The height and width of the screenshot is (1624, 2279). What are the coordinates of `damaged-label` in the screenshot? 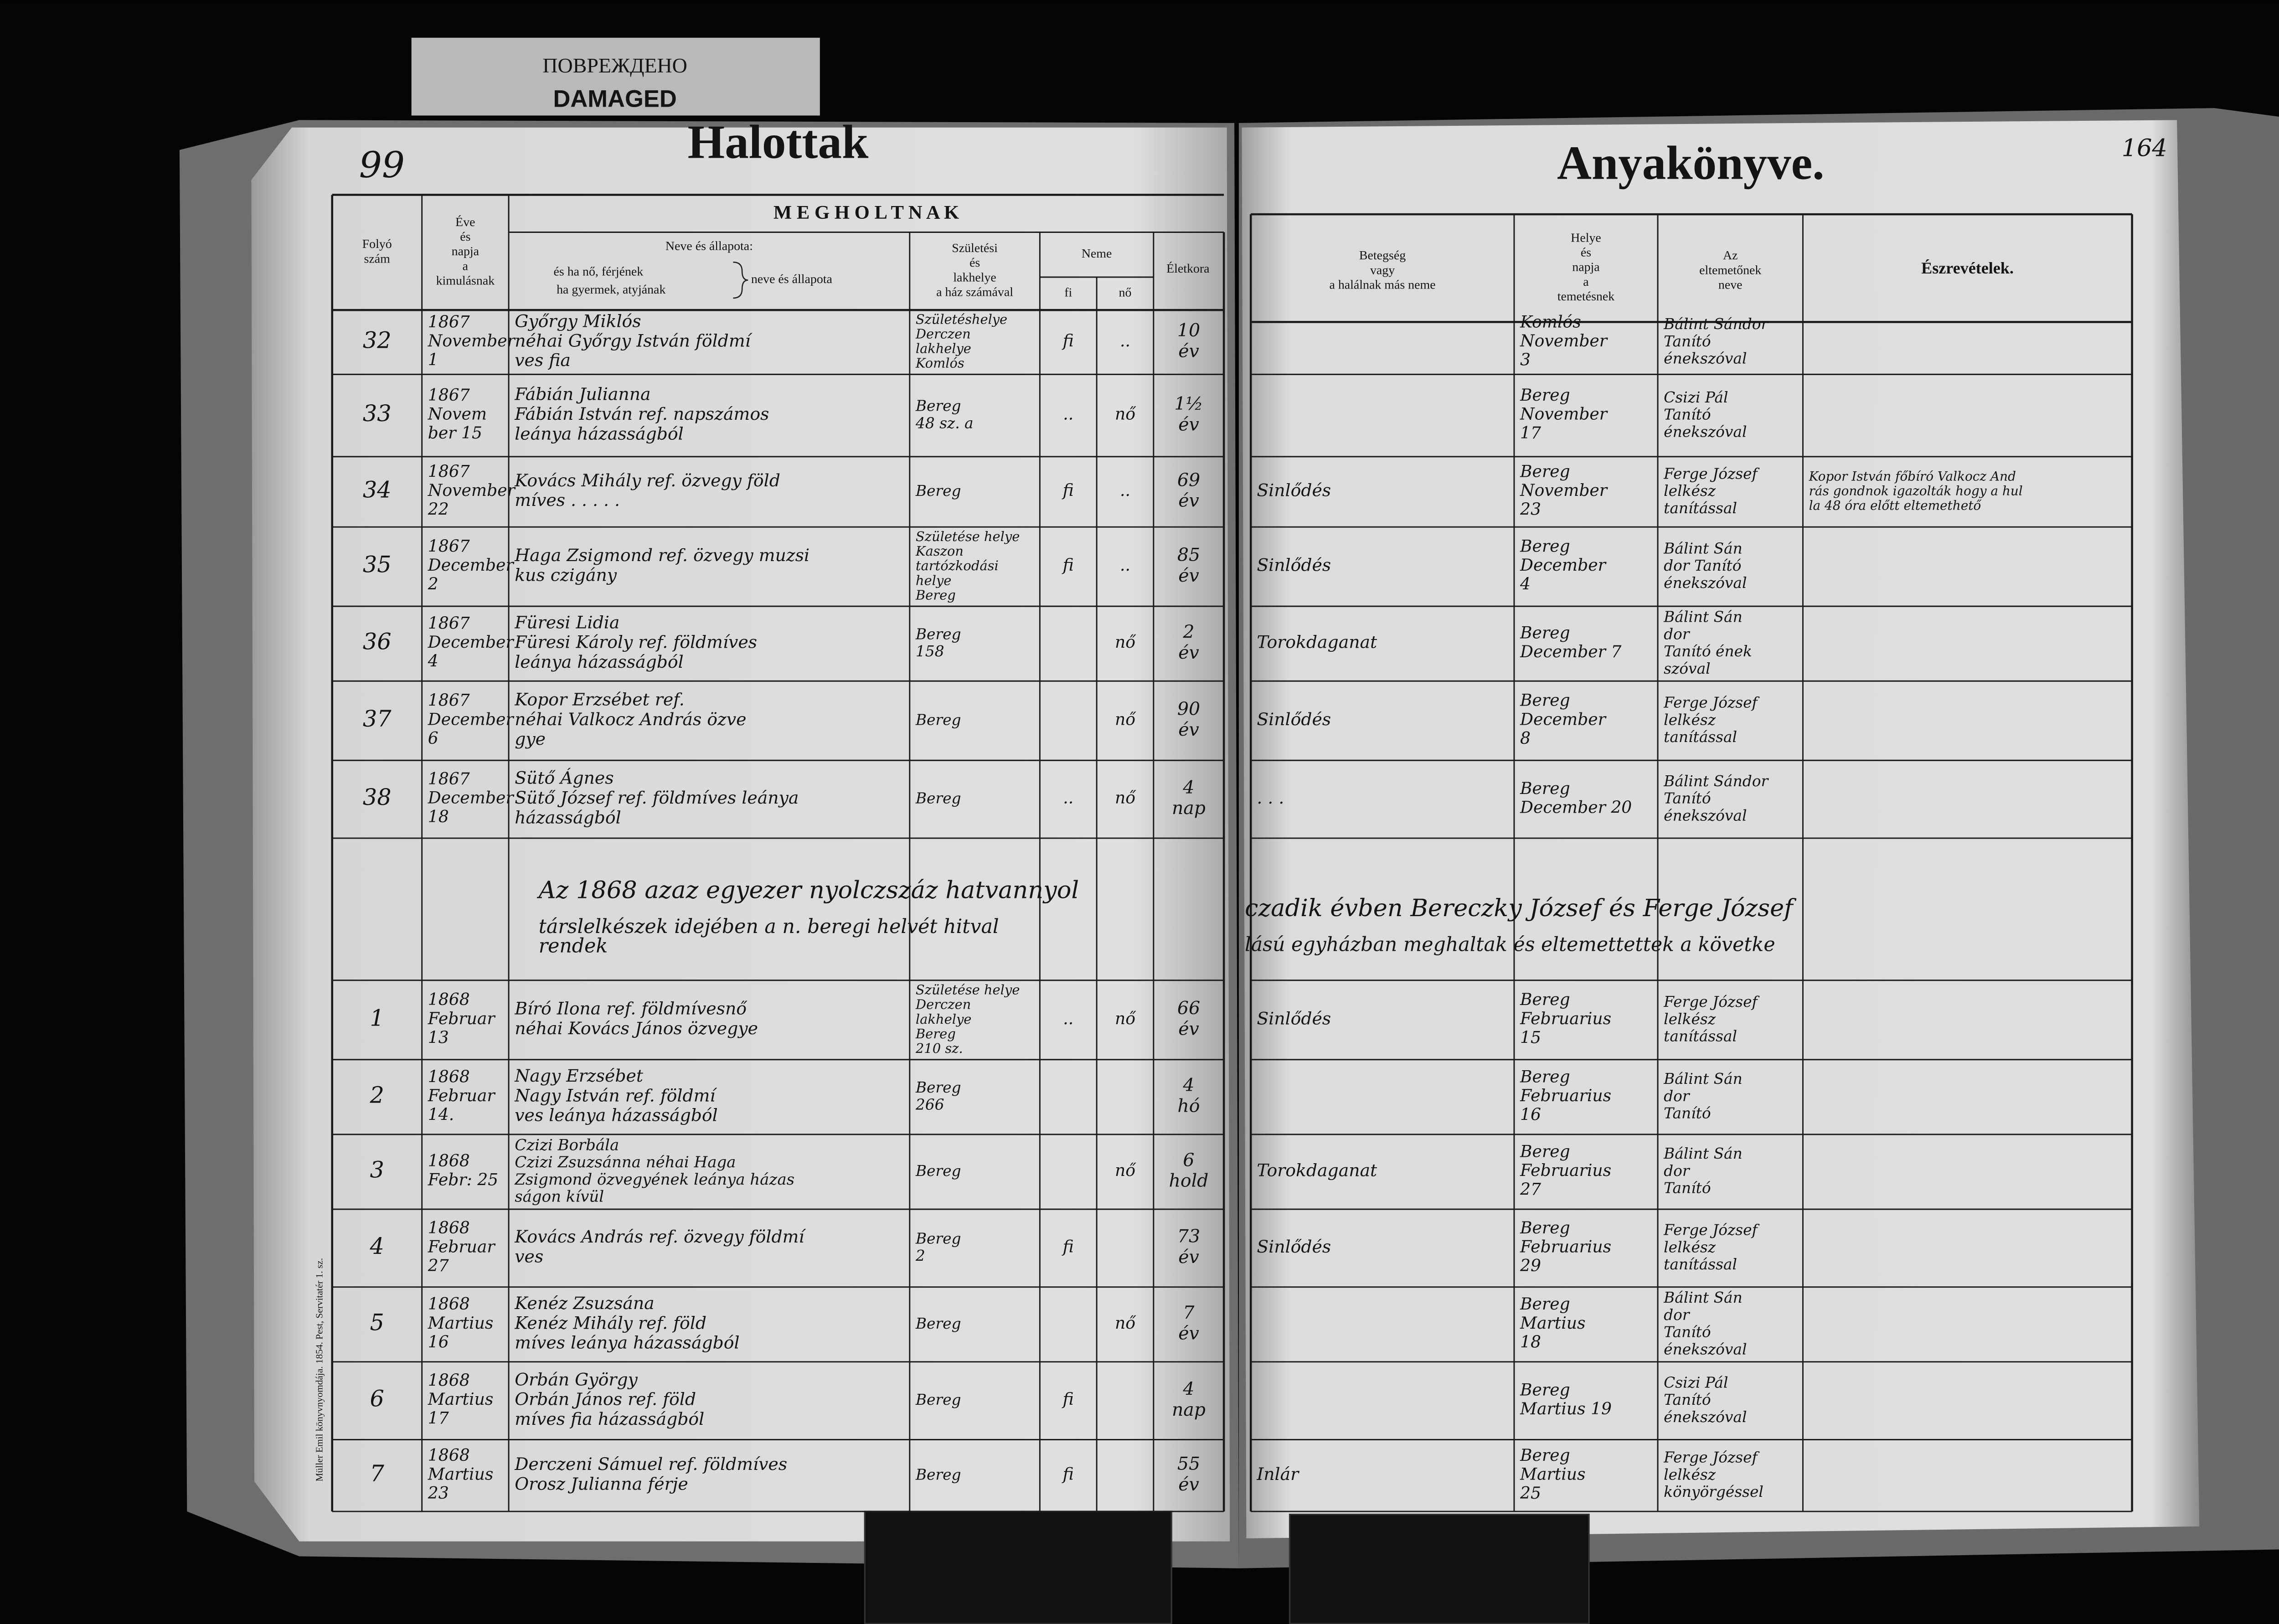 It's located at (615, 76).